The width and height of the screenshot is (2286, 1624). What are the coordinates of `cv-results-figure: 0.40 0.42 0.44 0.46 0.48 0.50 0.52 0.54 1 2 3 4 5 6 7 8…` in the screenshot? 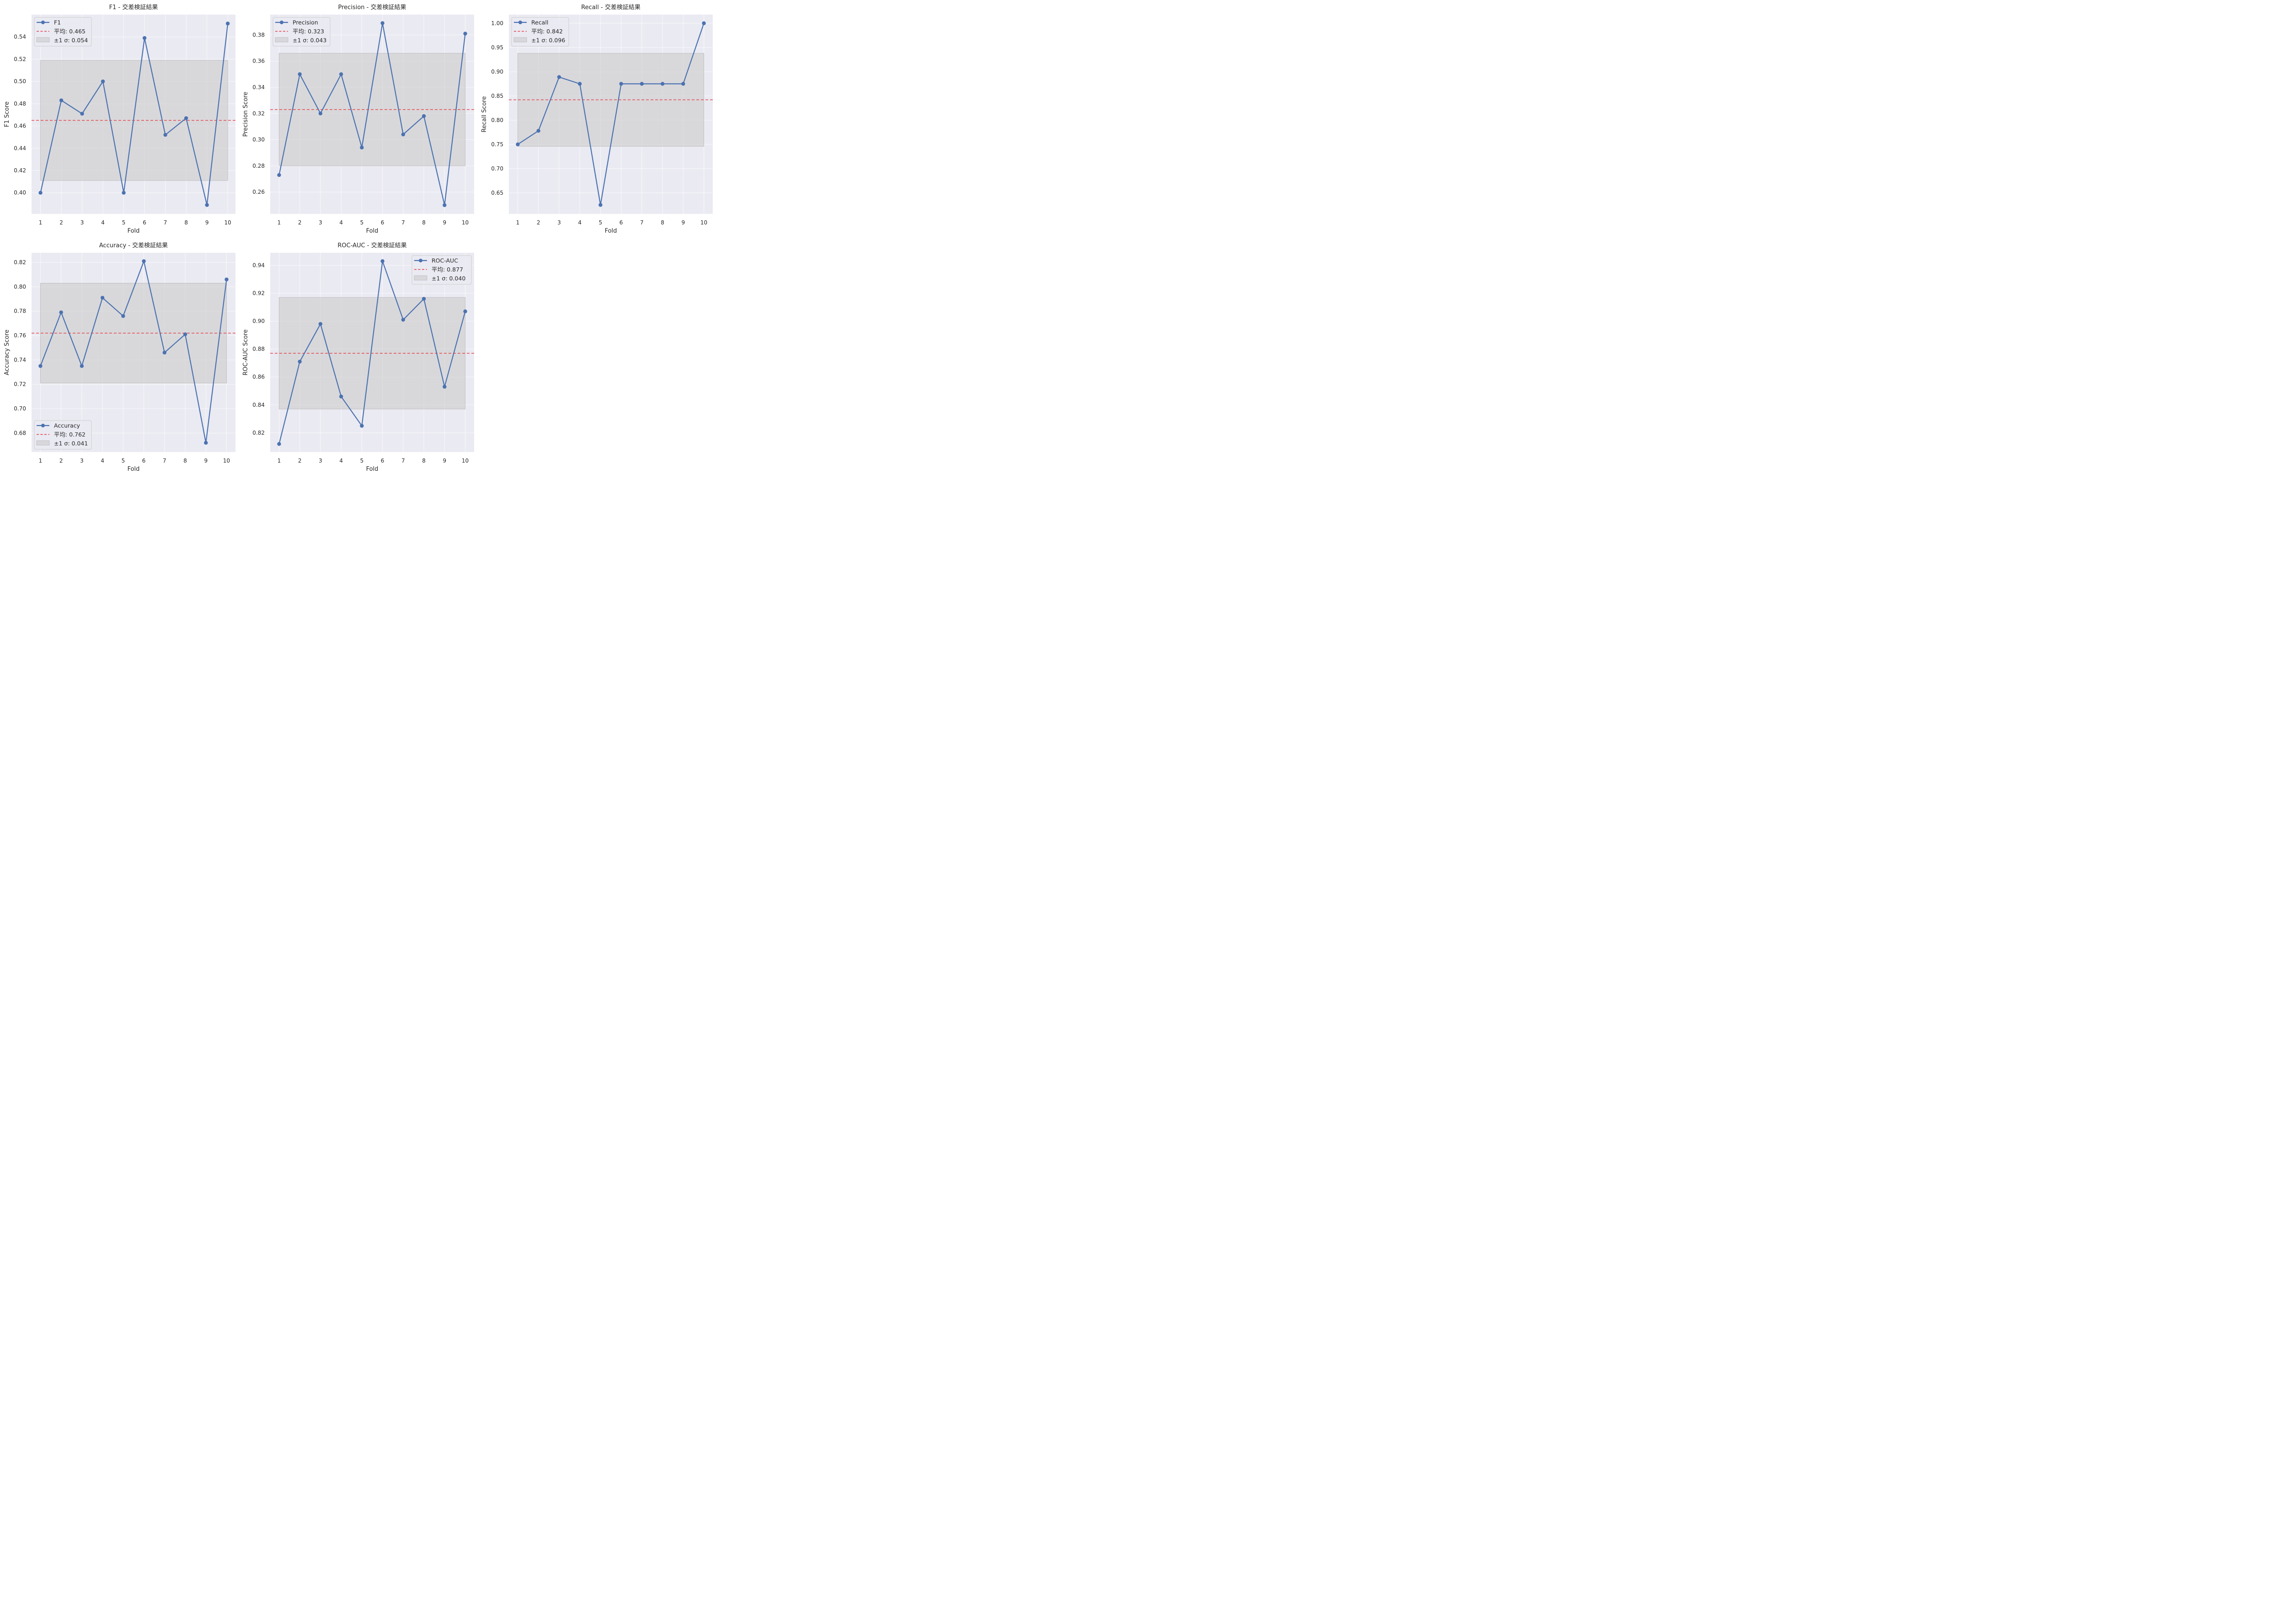 It's located at (358, 238).